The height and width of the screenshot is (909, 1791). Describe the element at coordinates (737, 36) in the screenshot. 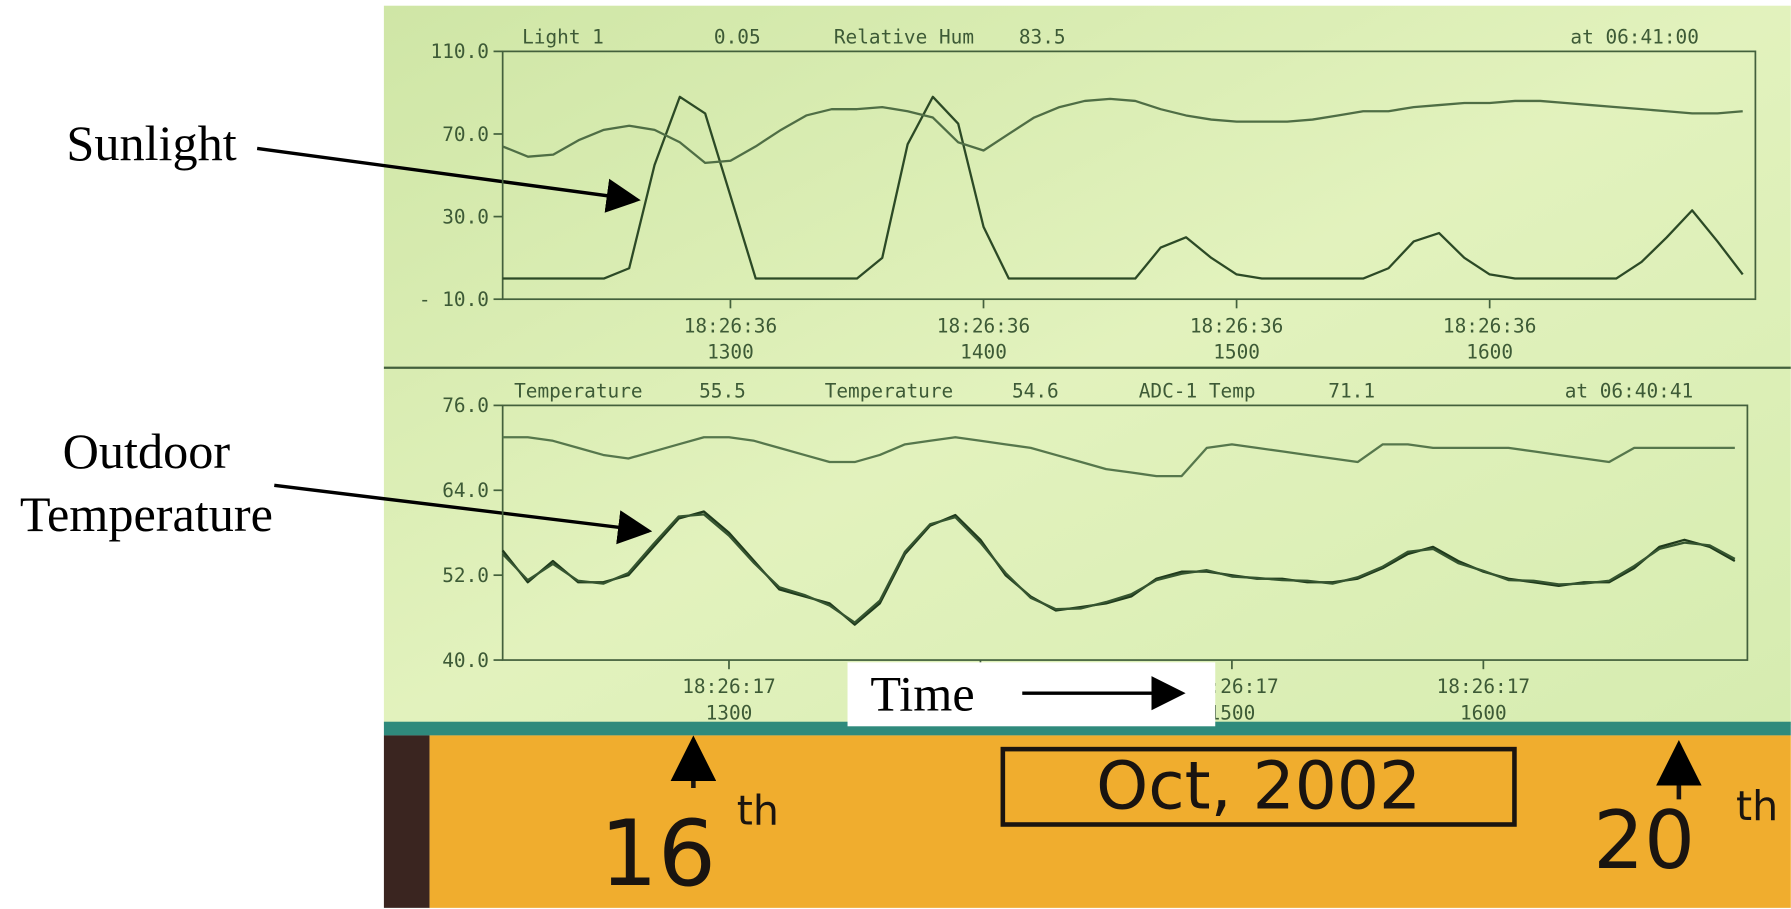

I see `series-reading: 0.05` at that location.